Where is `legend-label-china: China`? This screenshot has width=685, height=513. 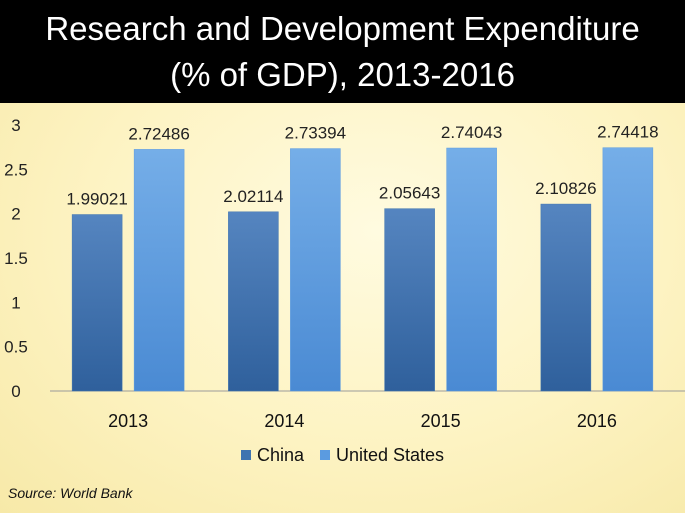 legend-label-china: China is located at coordinates (280, 454).